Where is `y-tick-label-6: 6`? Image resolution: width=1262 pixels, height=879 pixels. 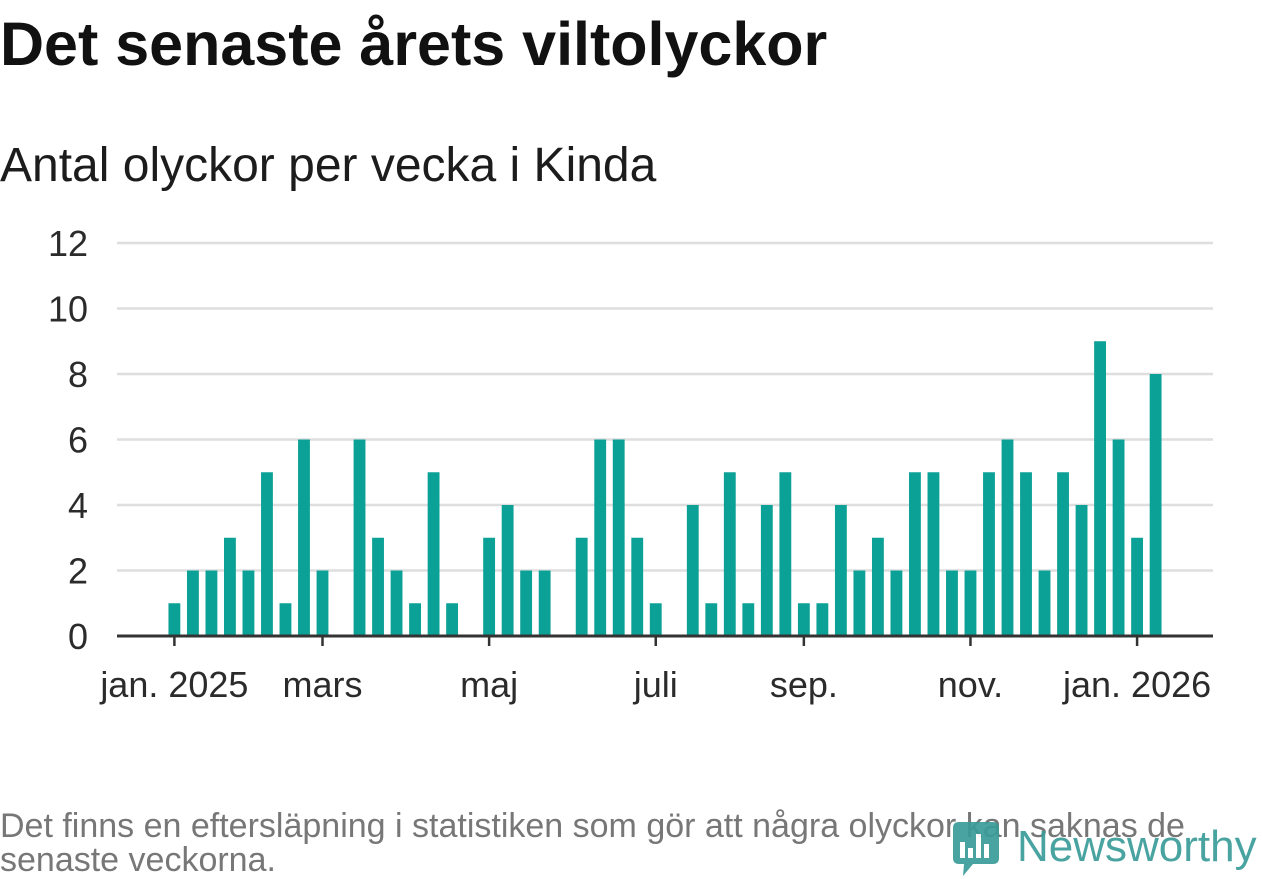 y-tick-label-6: 6 is located at coordinates (78, 440).